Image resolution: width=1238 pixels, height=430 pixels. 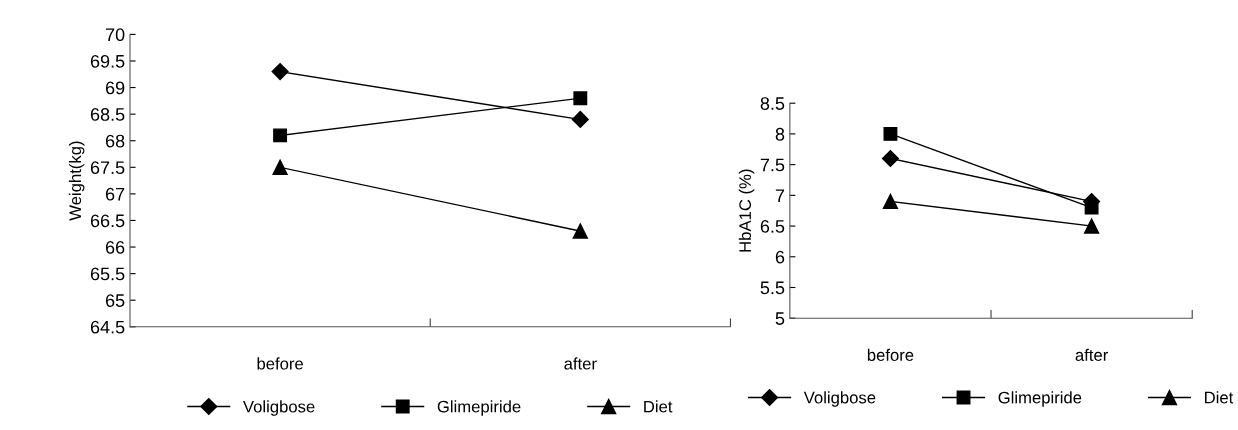 I want to click on y-tick-label: 69.5, so click(x=107, y=61).